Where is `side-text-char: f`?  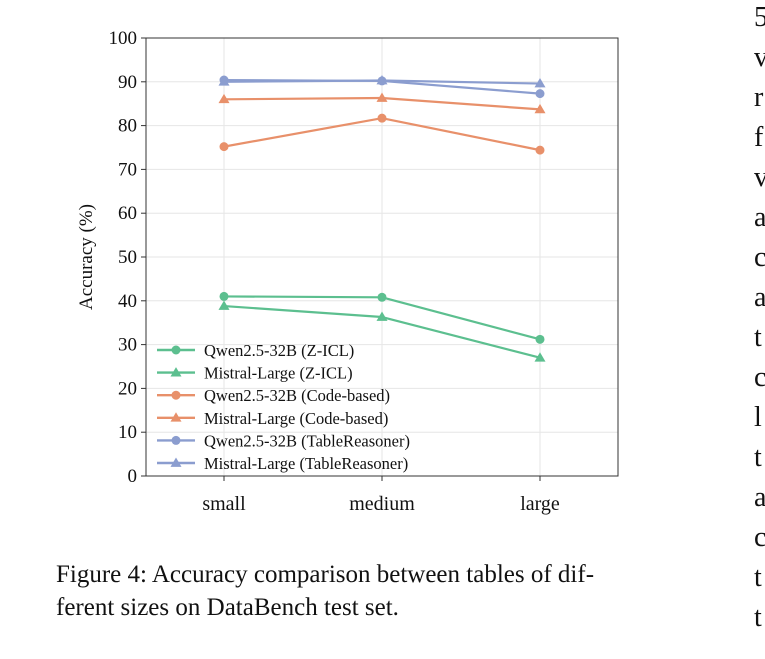
side-text-char: f is located at coordinates (759, 137).